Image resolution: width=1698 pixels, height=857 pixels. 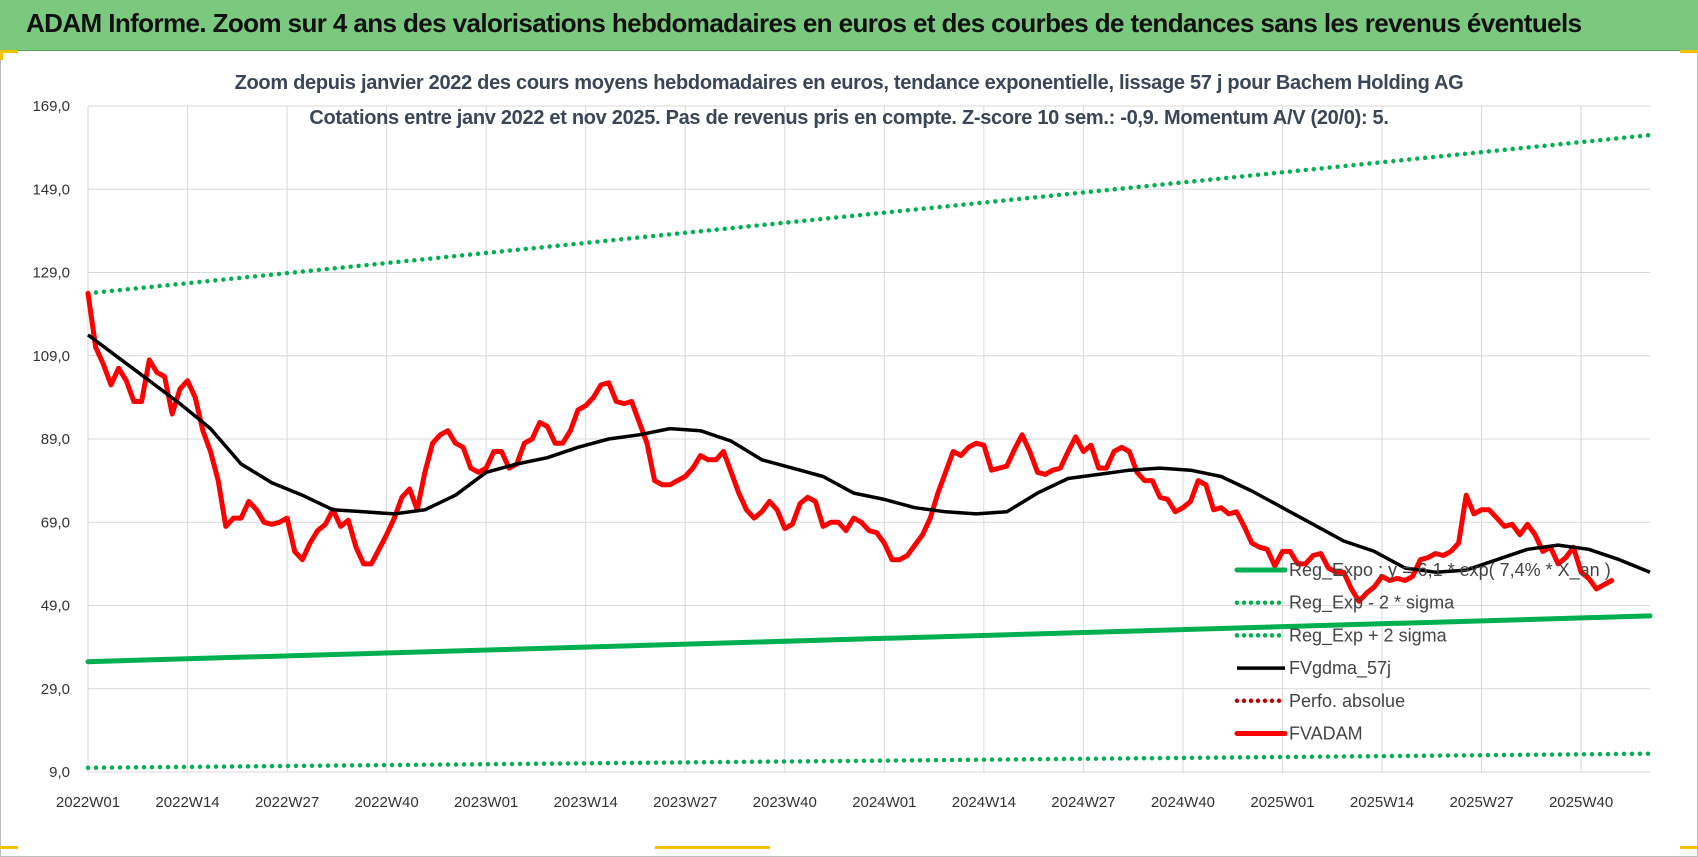 What do you see at coordinates (51, 273) in the screenshot?
I see `y-tick-label: 129,0` at bounding box center [51, 273].